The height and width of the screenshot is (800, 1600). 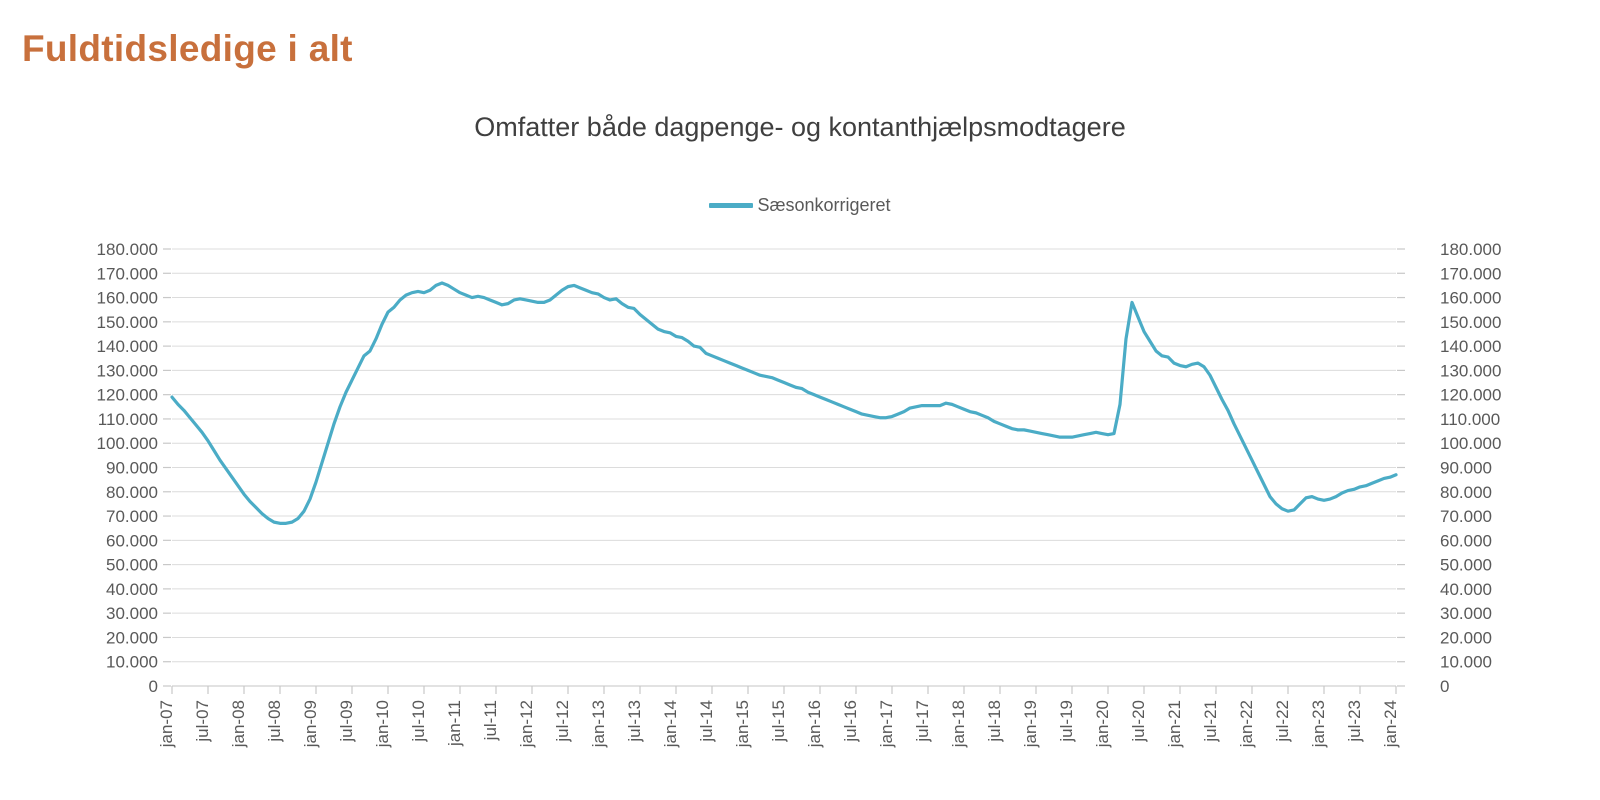 What do you see at coordinates (1470, 298) in the screenshot?
I see `y-axis-tick-label-right: 160.000` at bounding box center [1470, 298].